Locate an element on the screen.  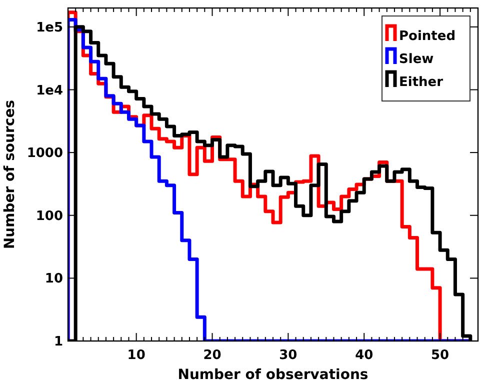
y-tick-label: 1 is located at coordinates (58, 342).